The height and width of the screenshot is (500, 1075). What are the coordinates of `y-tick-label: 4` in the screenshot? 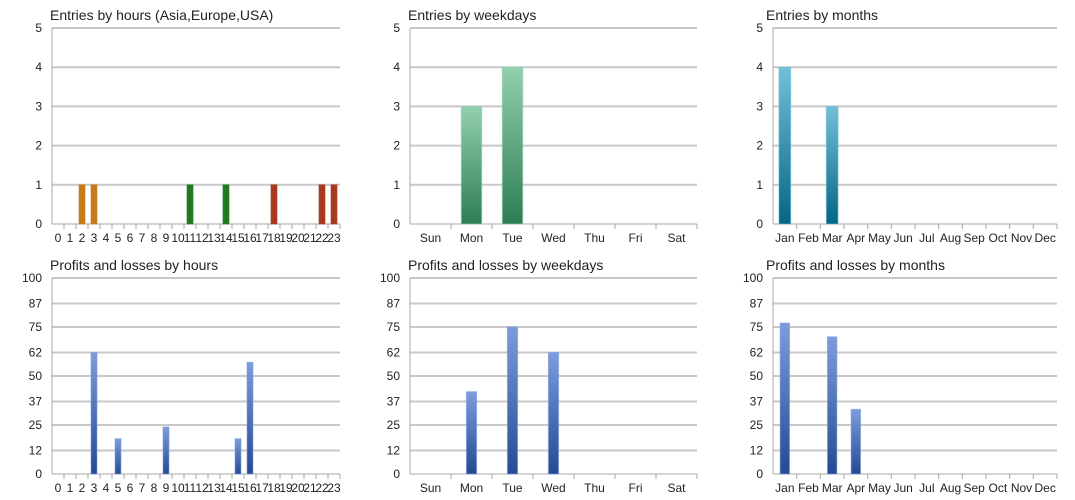 It's located at (396, 67).